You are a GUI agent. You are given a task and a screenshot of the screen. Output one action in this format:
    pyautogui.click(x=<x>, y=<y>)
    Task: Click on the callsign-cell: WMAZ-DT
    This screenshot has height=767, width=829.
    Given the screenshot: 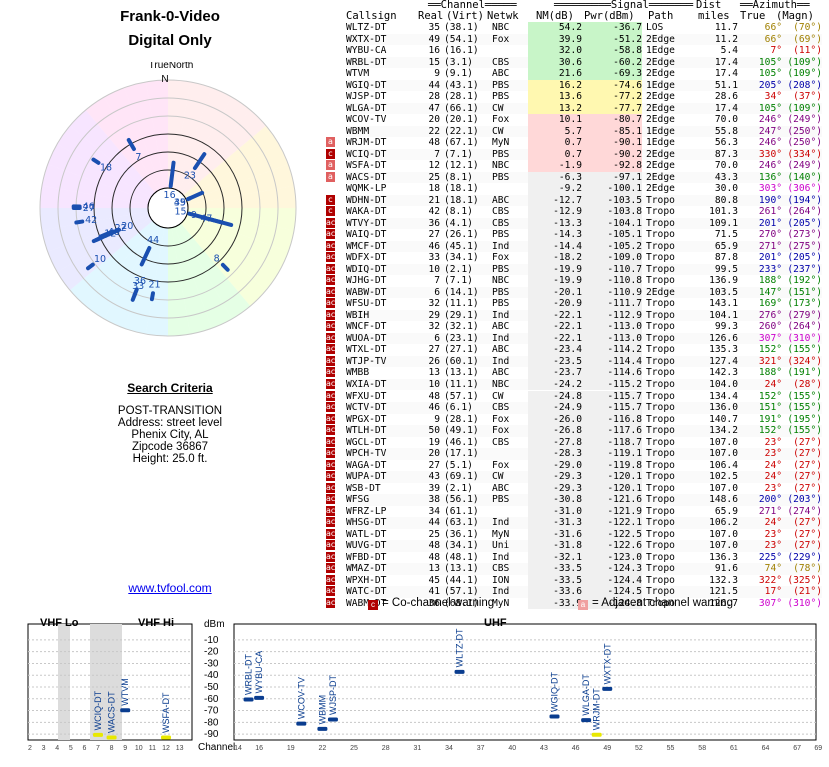 What is the action you would take?
    pyautogui.click(x=366, y=569)
    